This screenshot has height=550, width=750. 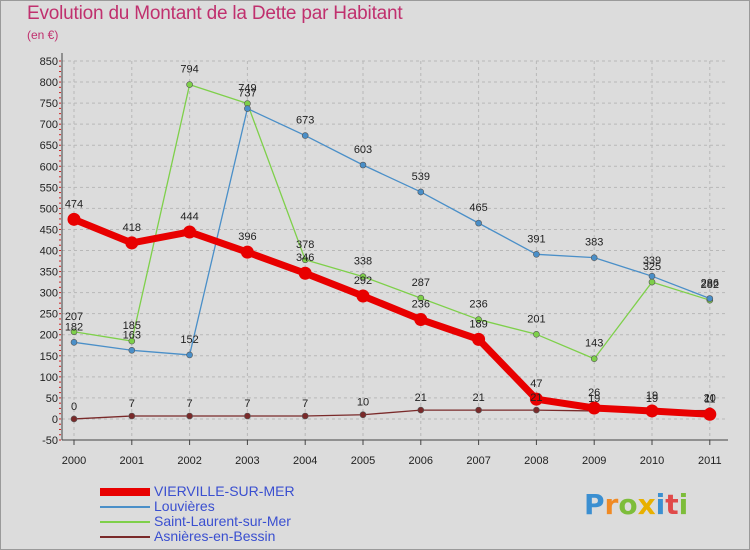 I want to click on legend-item: Saint-Laurent-sur-Mer, so click(x=230, y=521).